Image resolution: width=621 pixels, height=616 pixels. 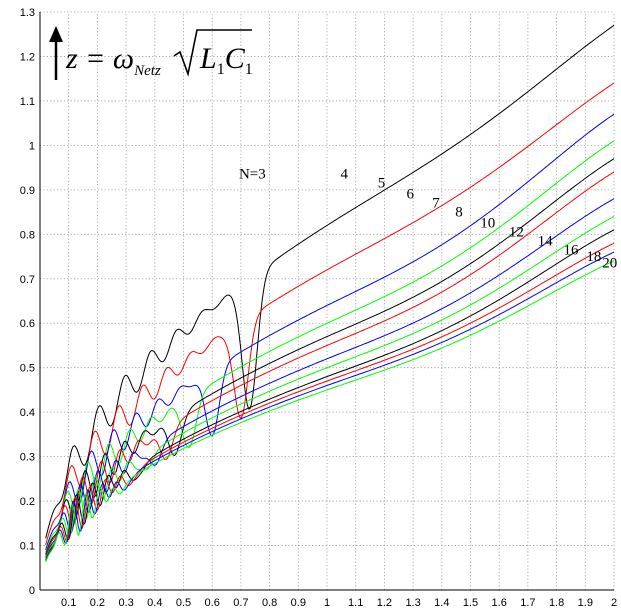 What do you see at coordinates (441, 603) in the screenshot?
I see `x-tick-label: 1.4` at bounding box center [441, 603].